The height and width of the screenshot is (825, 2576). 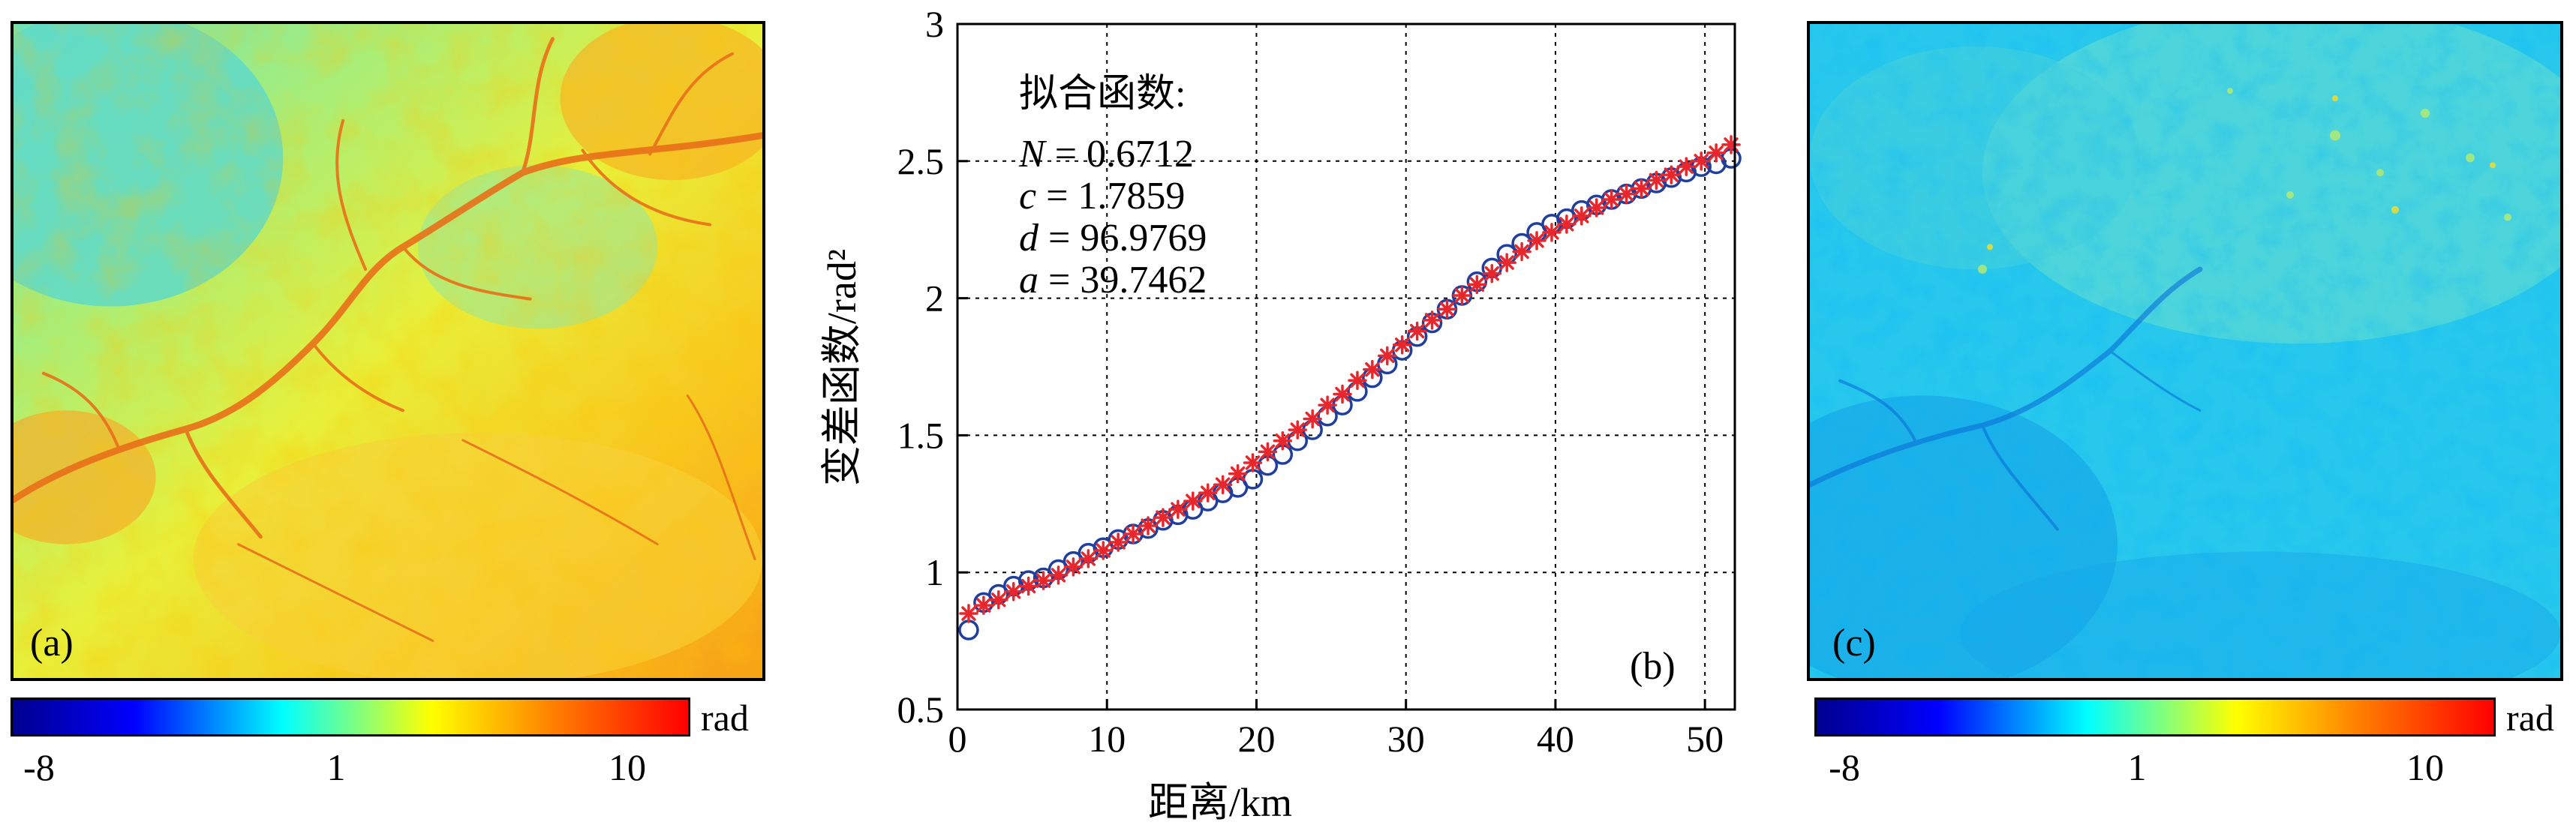 I want to click on fit-param-d-value: 96.9769, so click(x=1143, y=238).